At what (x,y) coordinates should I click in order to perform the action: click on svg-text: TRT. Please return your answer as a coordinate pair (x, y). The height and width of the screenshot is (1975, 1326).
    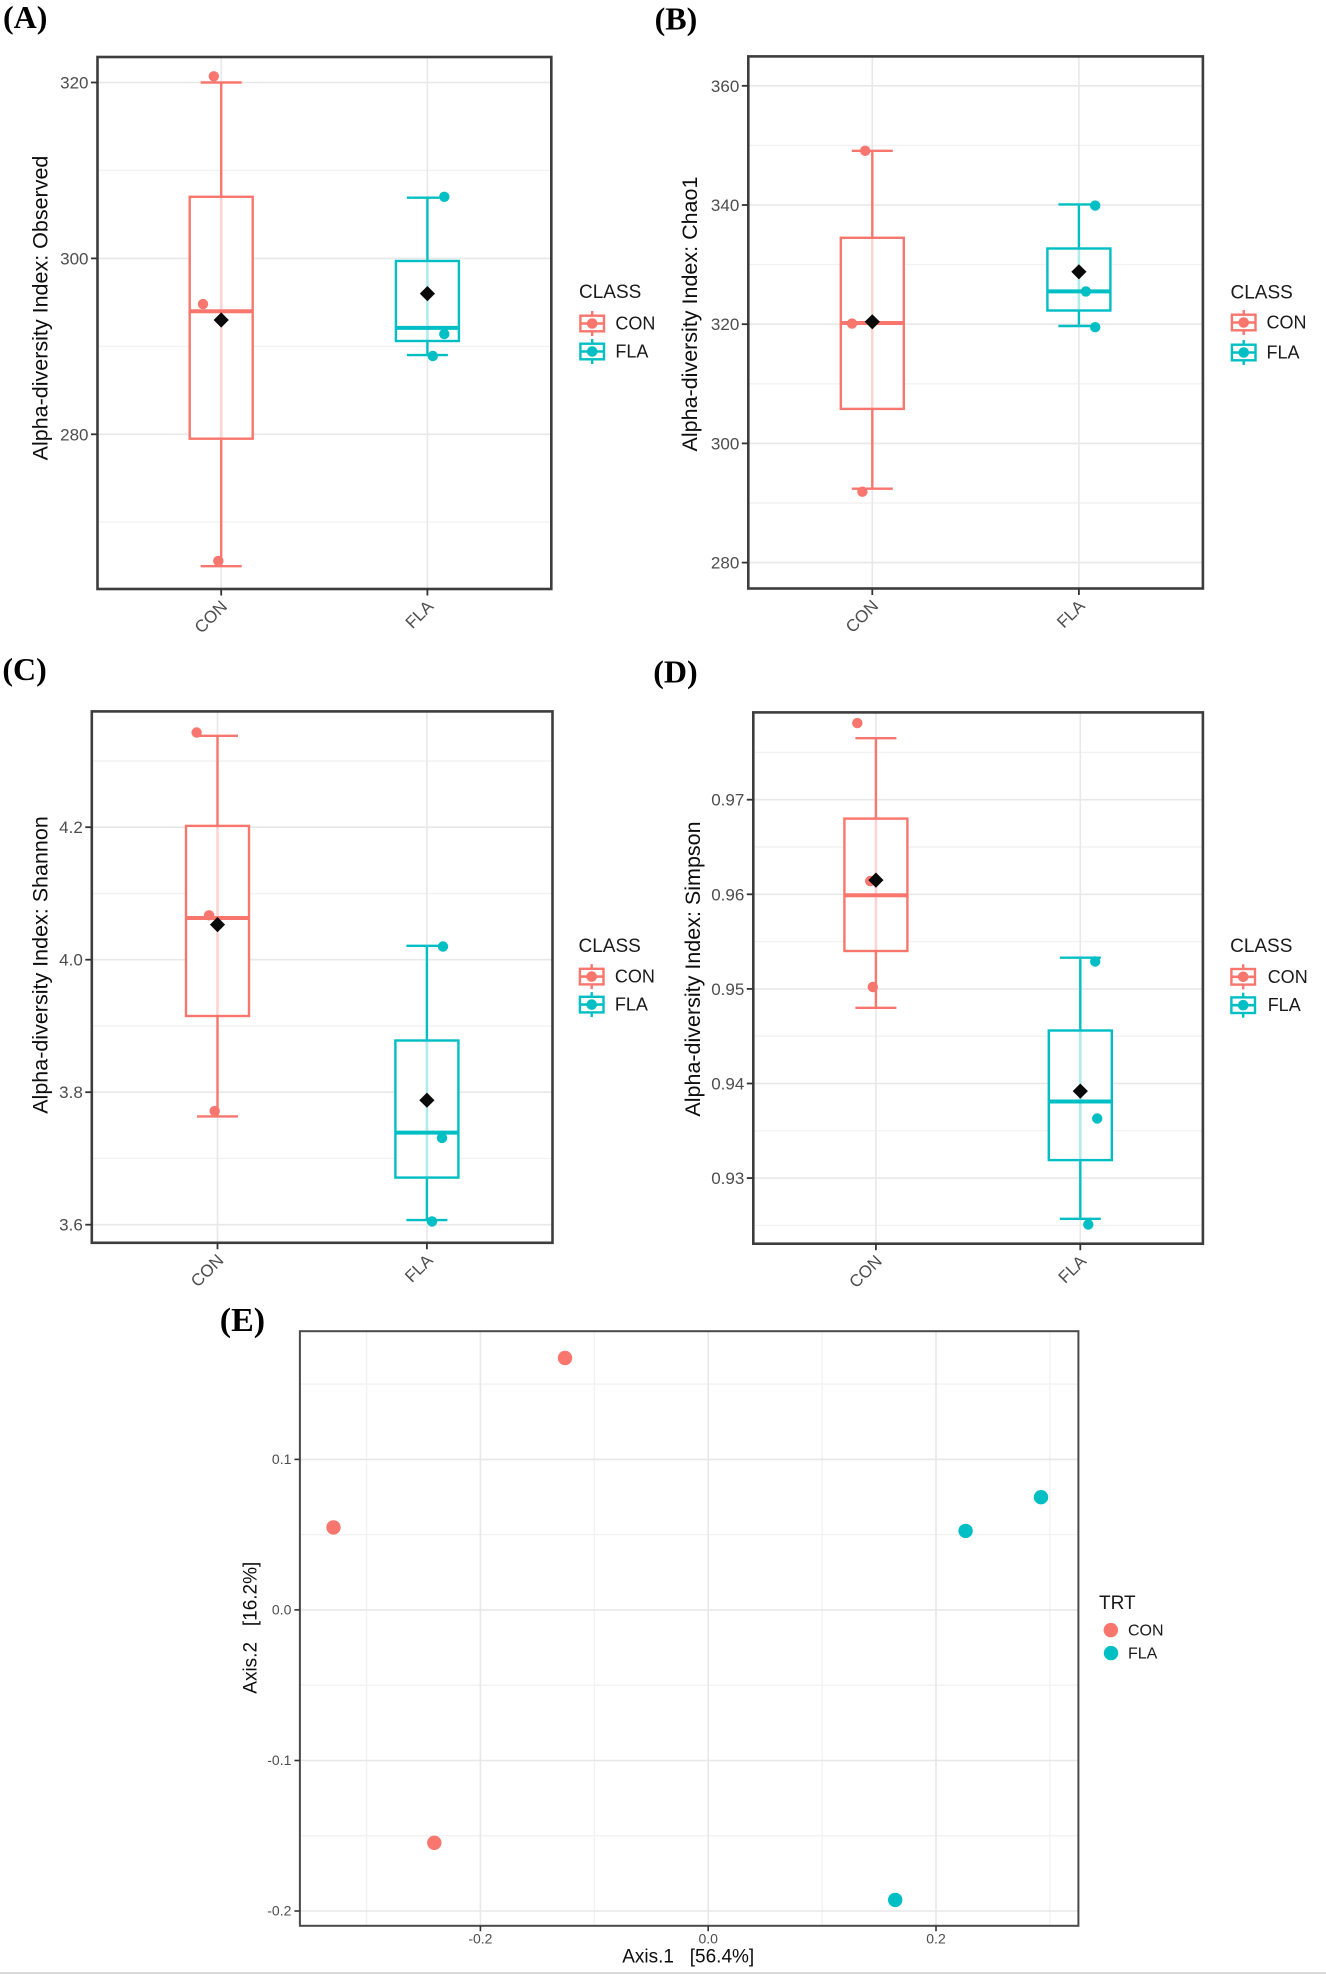
    Looking at the image, I should click on (1117, 1603).